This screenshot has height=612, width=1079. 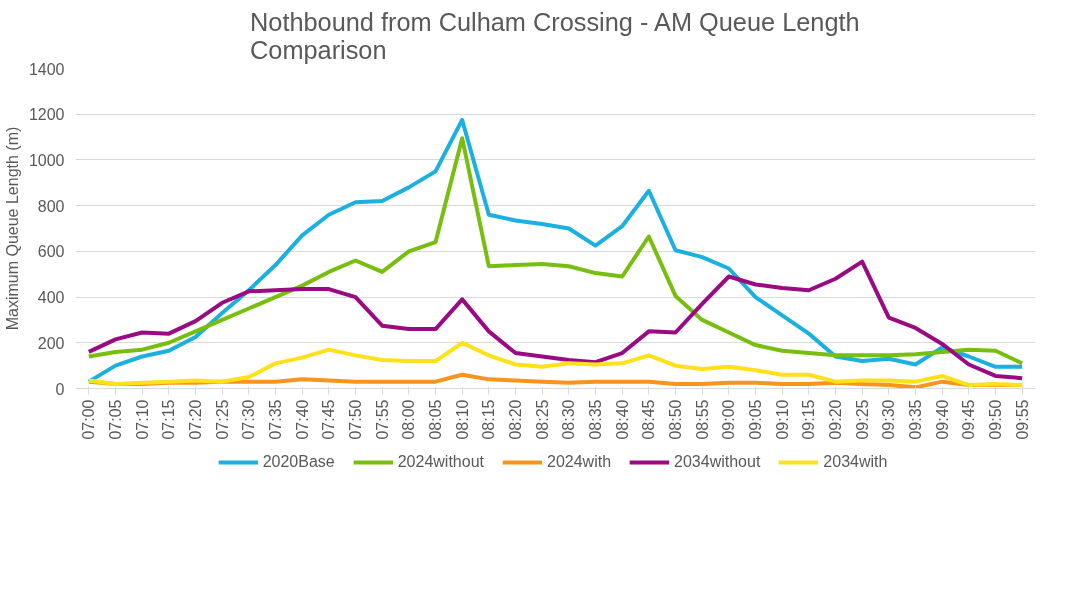 I want to click on legend-label: 2024without, so click(x=440, y=462).